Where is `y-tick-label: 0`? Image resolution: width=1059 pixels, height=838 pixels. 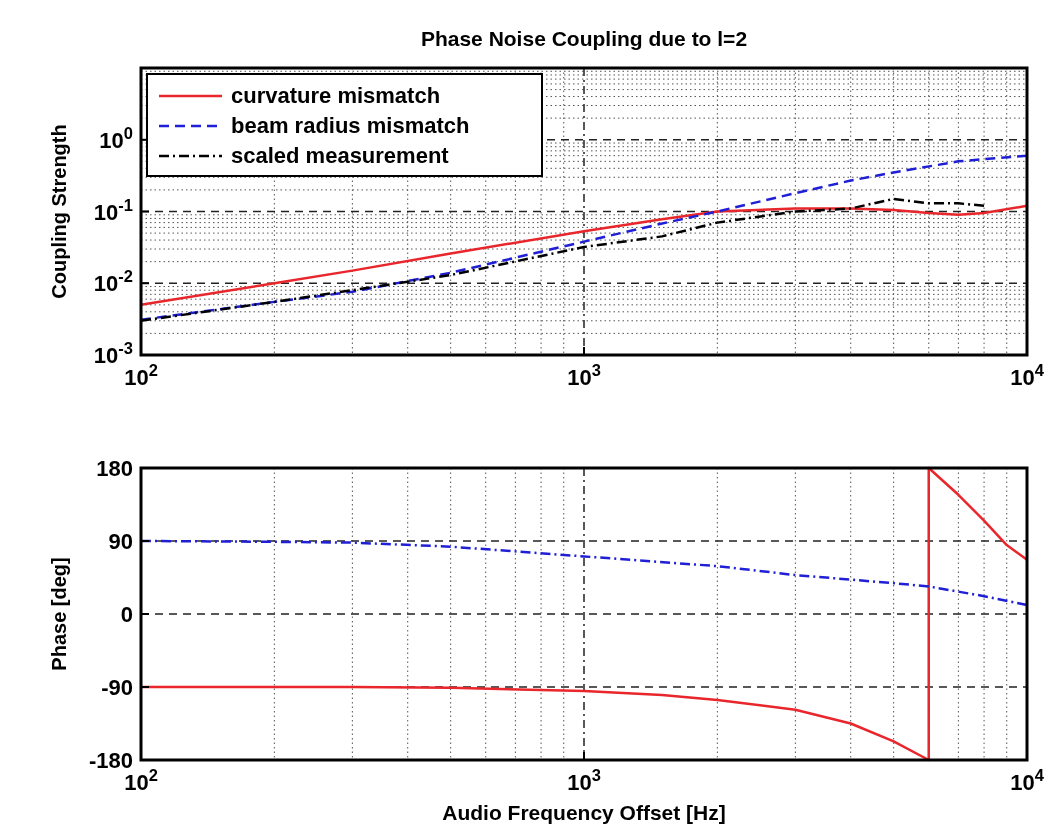
y-tick-label: 0 is located at coordinates (126, 614).